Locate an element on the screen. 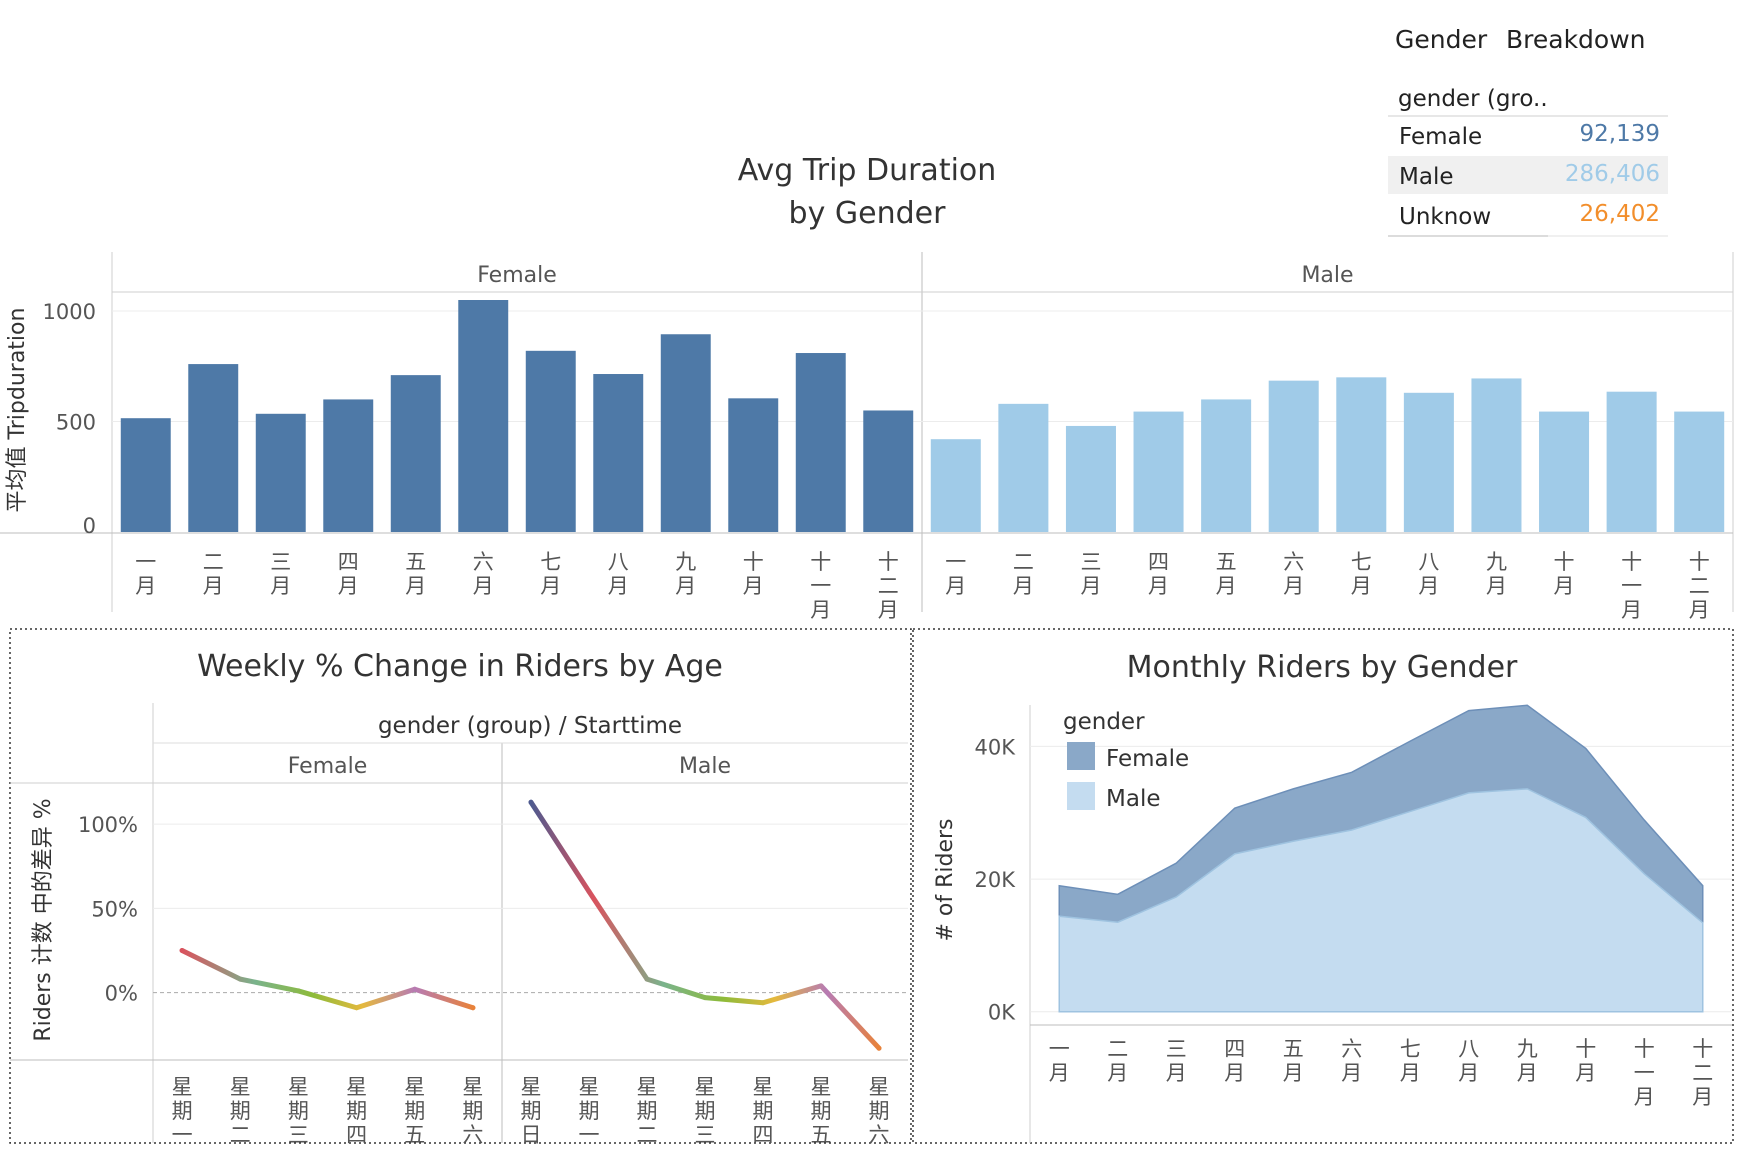 The height and width of the screenshot is (1166, 1738). monthly-riders-title: Monthly Riders by Gender is located at coordinates (1322, 667).